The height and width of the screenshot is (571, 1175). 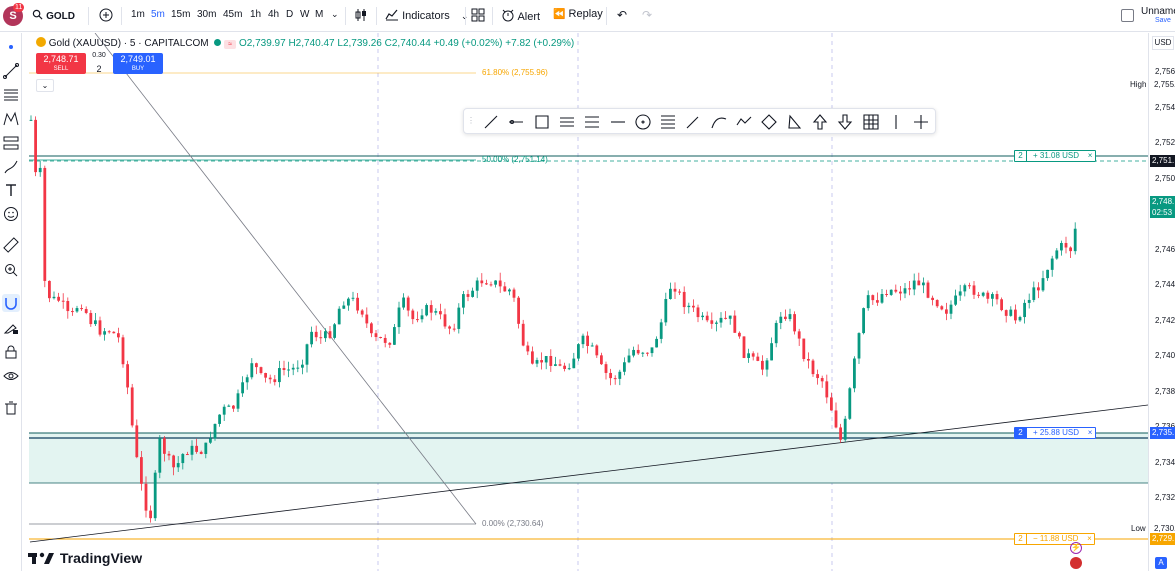 I want to click on zoom-button, so click(x=11, y=270).